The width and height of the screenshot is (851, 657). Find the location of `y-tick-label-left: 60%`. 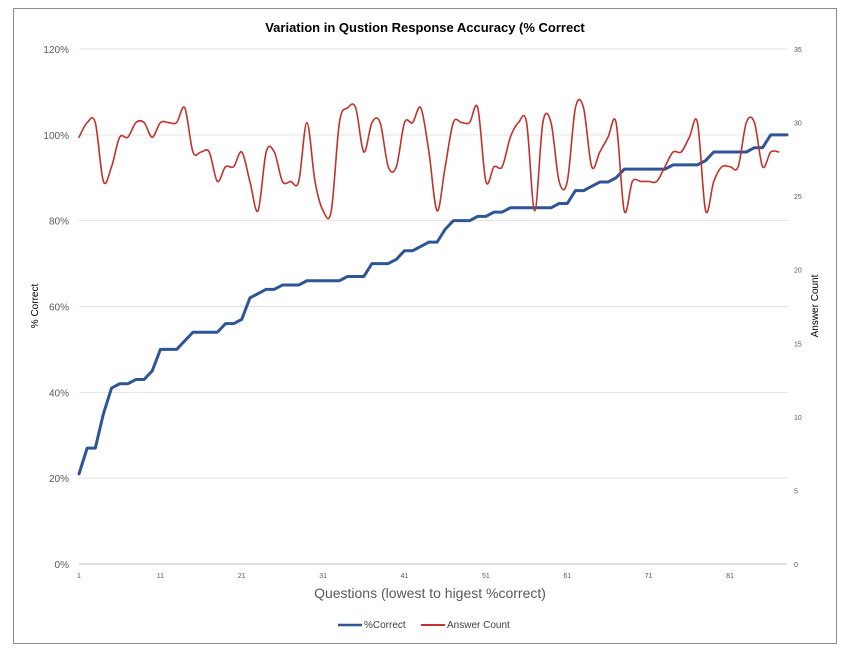

y-tick-label-left: 60% is located at coordinates (59, 308).